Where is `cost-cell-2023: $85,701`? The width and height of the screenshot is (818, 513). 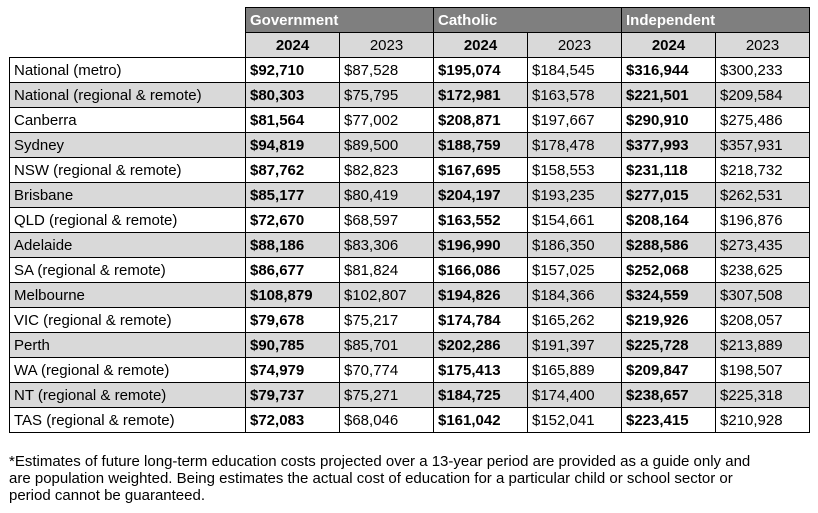 cost-cell-2023: $85,701 is located at coordinates (386, 345).